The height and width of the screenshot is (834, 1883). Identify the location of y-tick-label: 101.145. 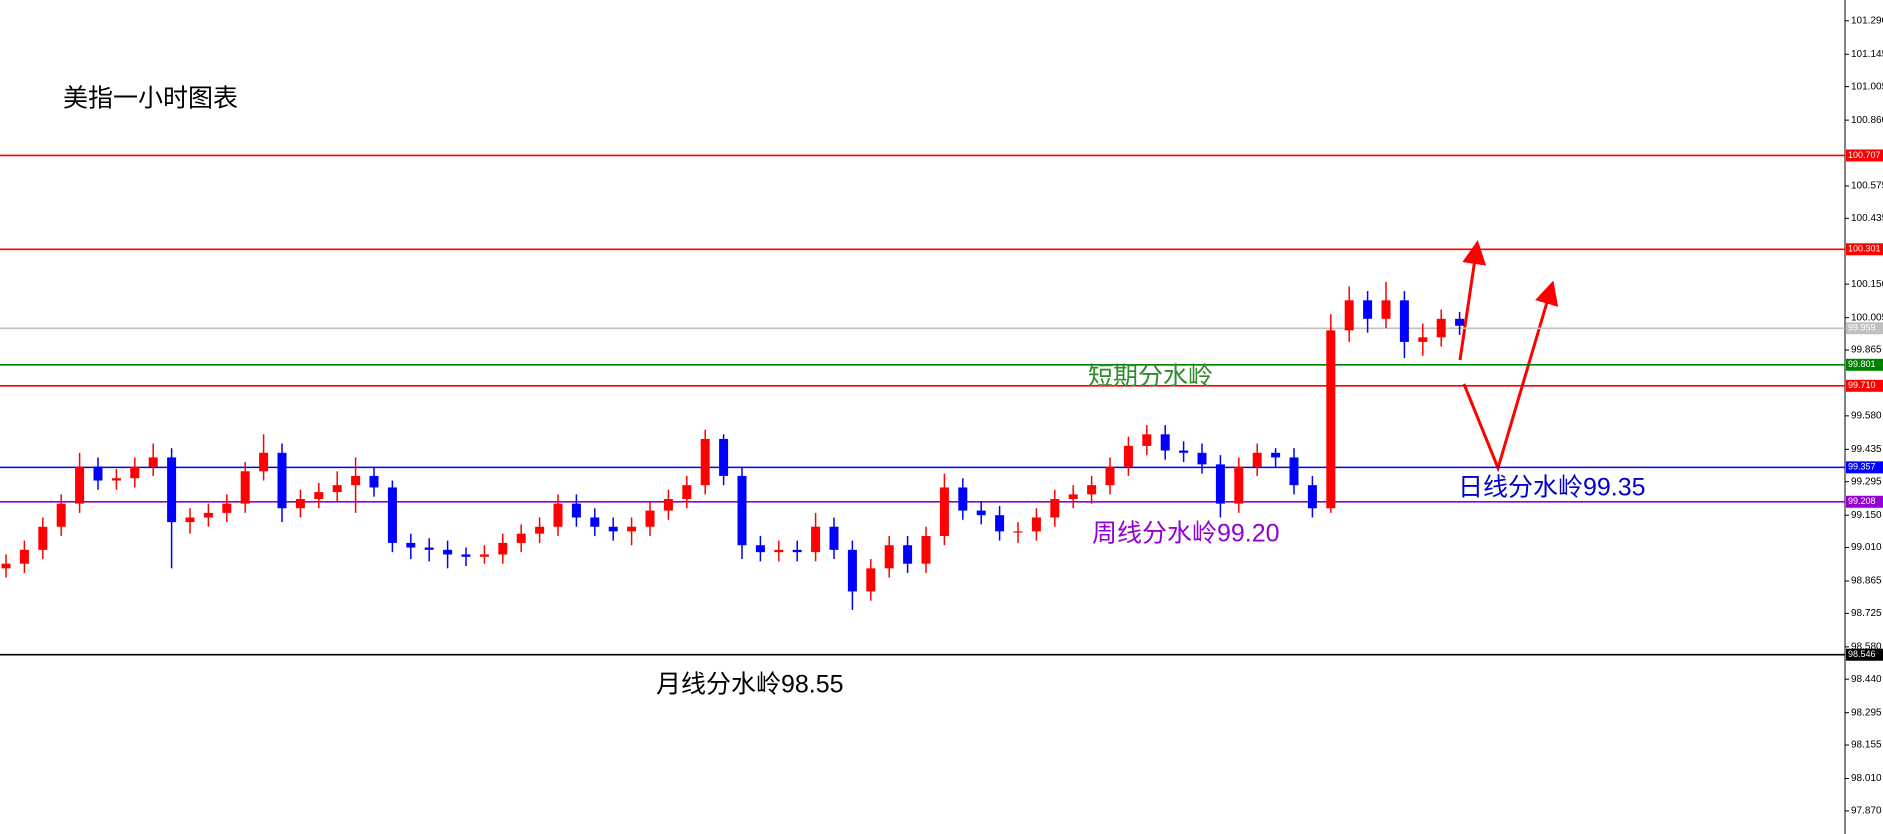
(1867, 54).